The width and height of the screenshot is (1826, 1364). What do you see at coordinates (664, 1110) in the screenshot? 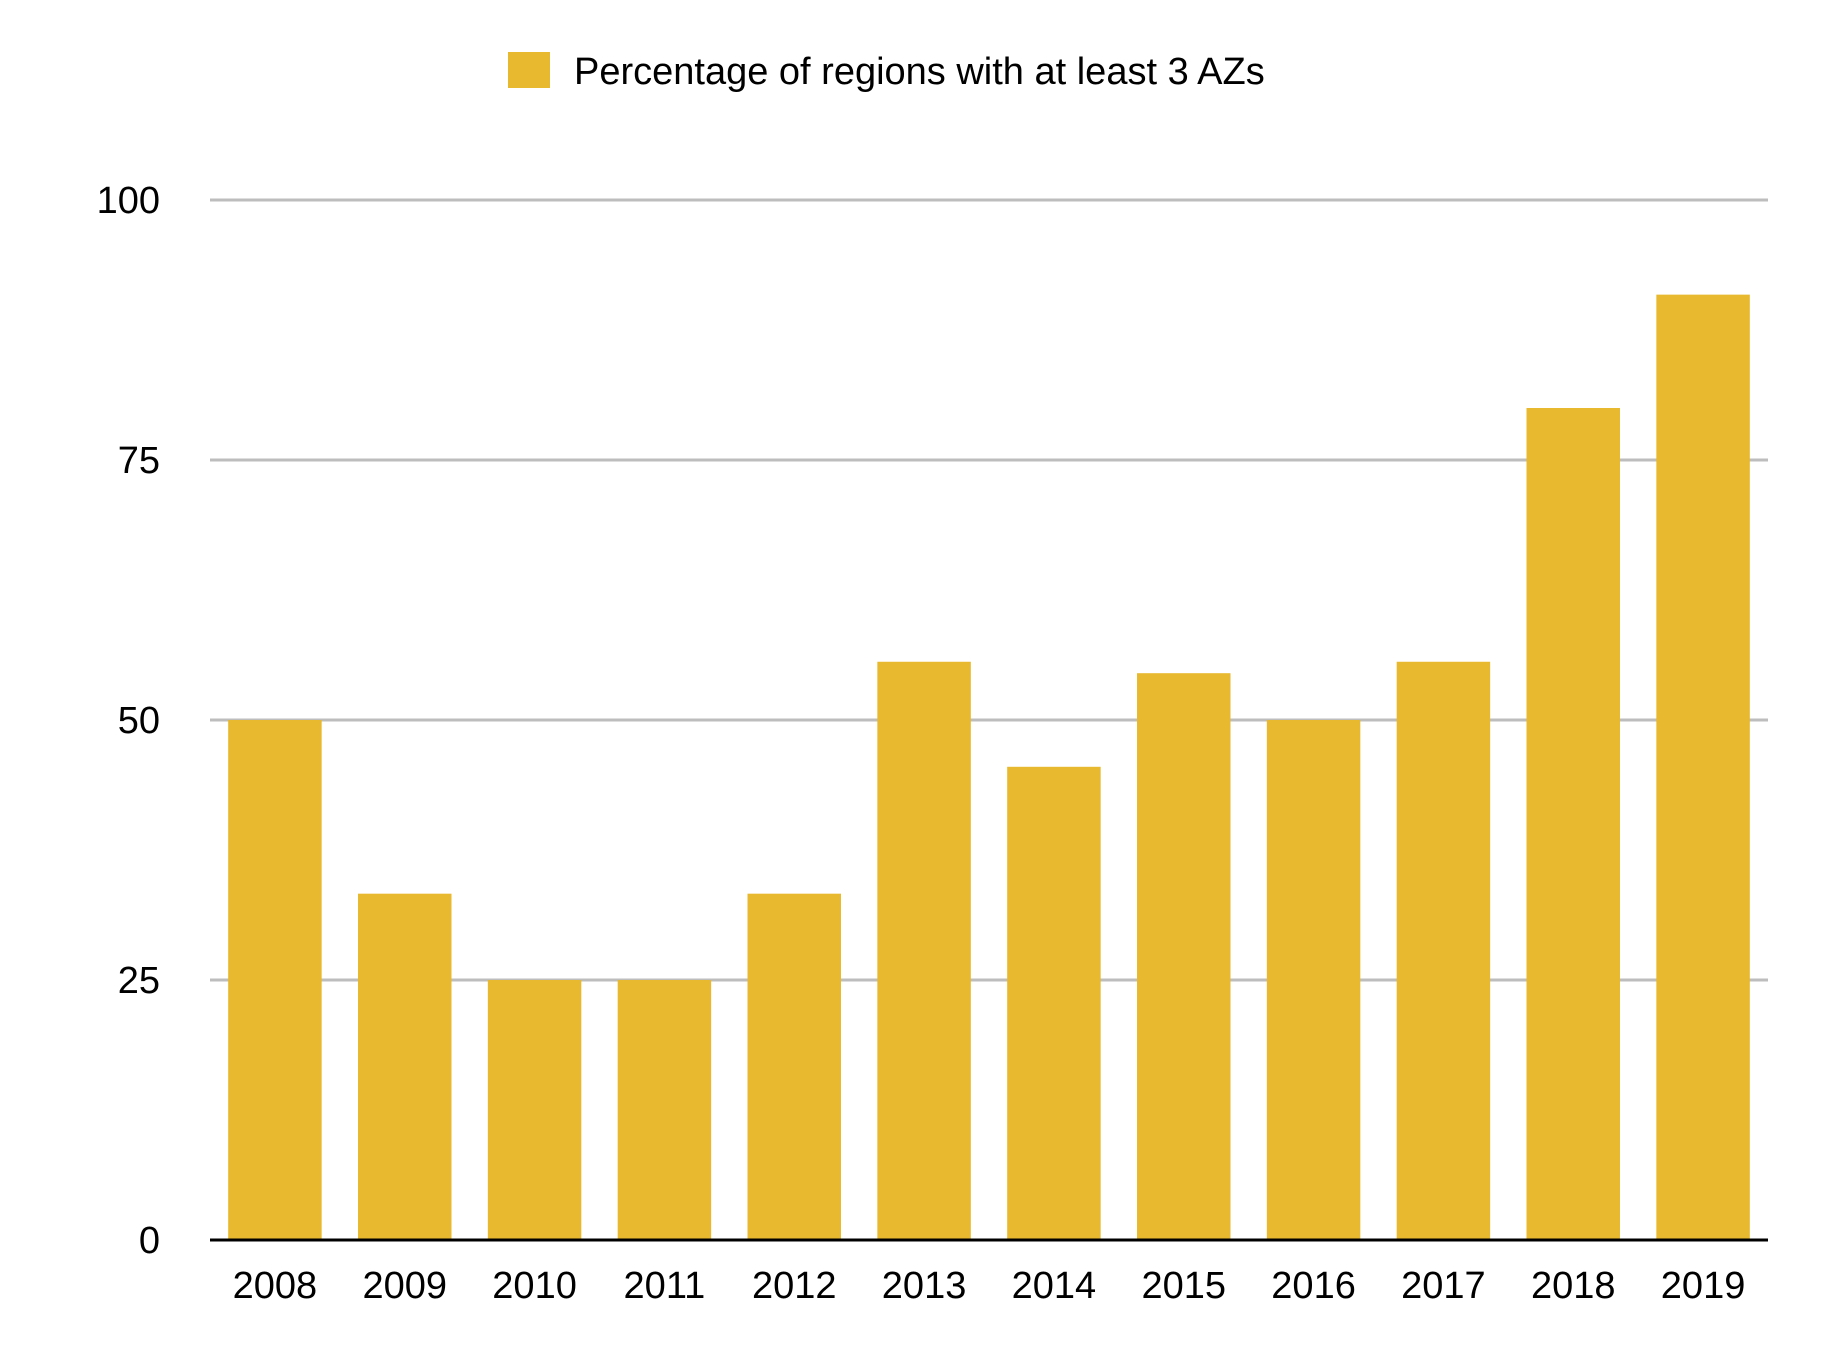
I see `bar-2011` at bounding box center [664, 1110].